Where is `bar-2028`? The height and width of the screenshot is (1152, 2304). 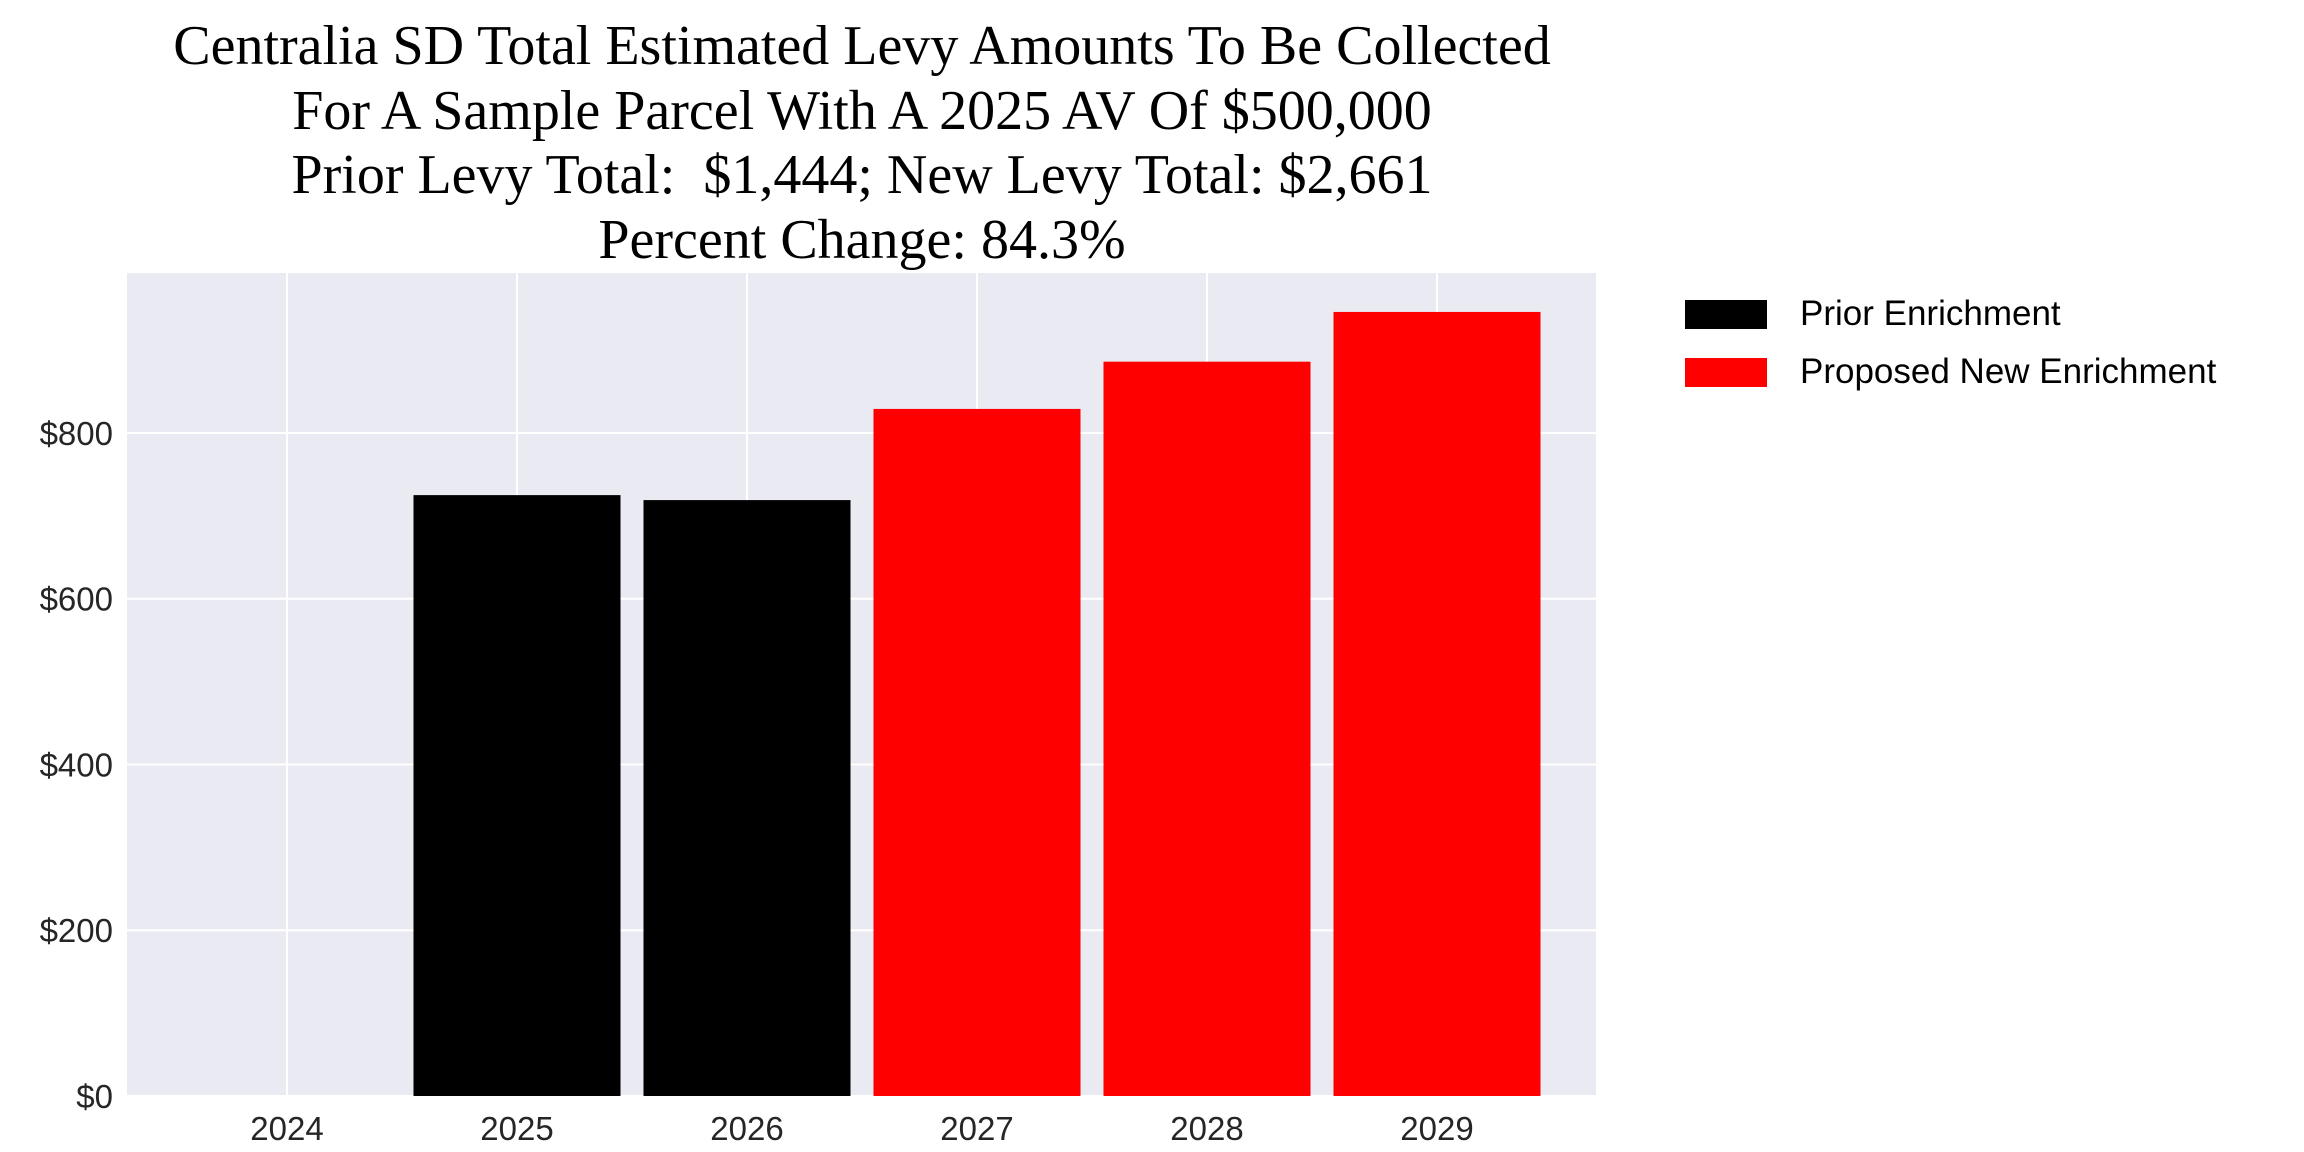
bar-2028 is located at coordinates (1207, 728).